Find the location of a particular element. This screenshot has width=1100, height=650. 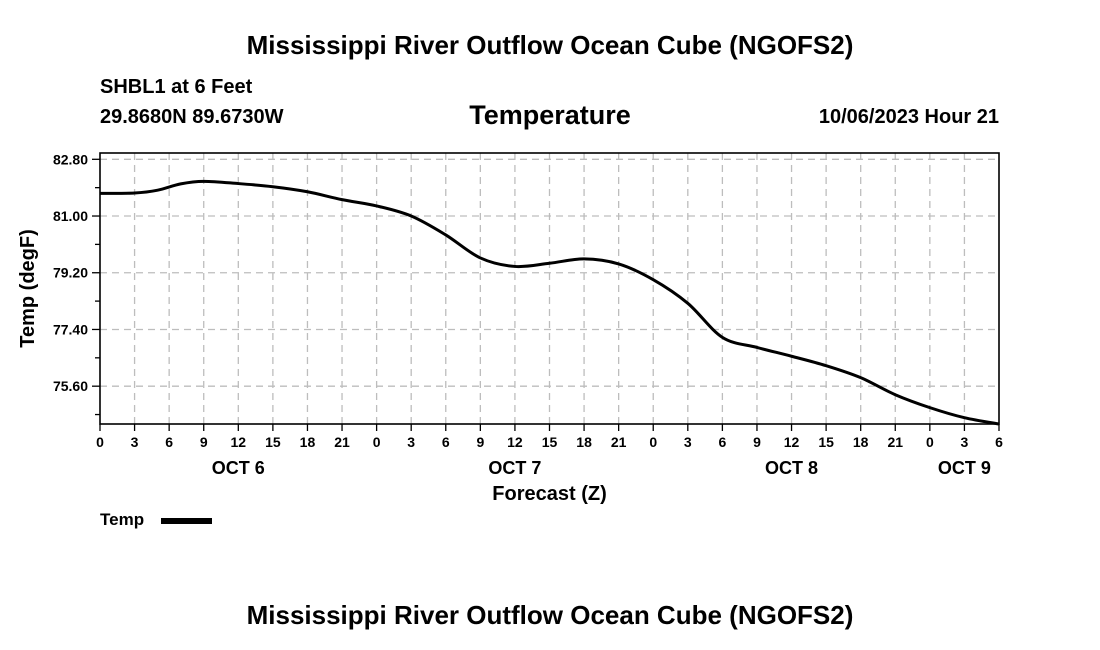

y-axis-title: Temp (degF) is located at coordinates (28, 288).